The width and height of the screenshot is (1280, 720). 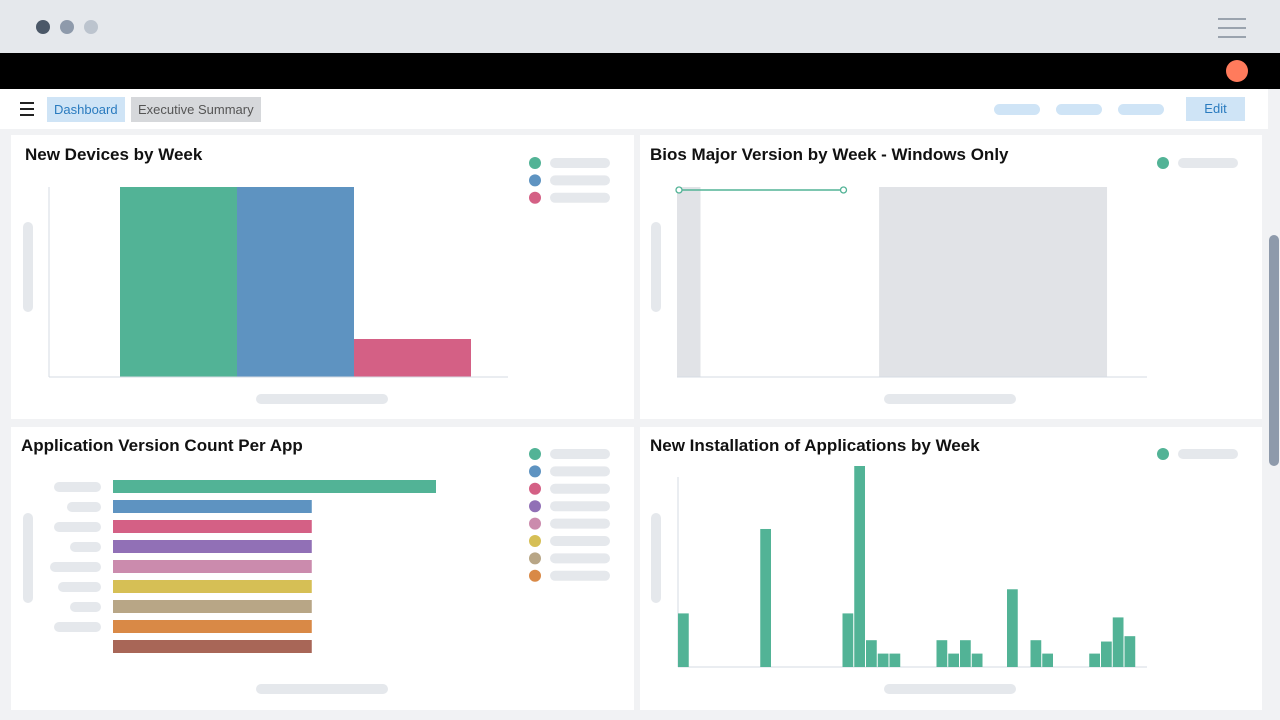 I want to click on window-minimize-button, so click(x=67, y=27).